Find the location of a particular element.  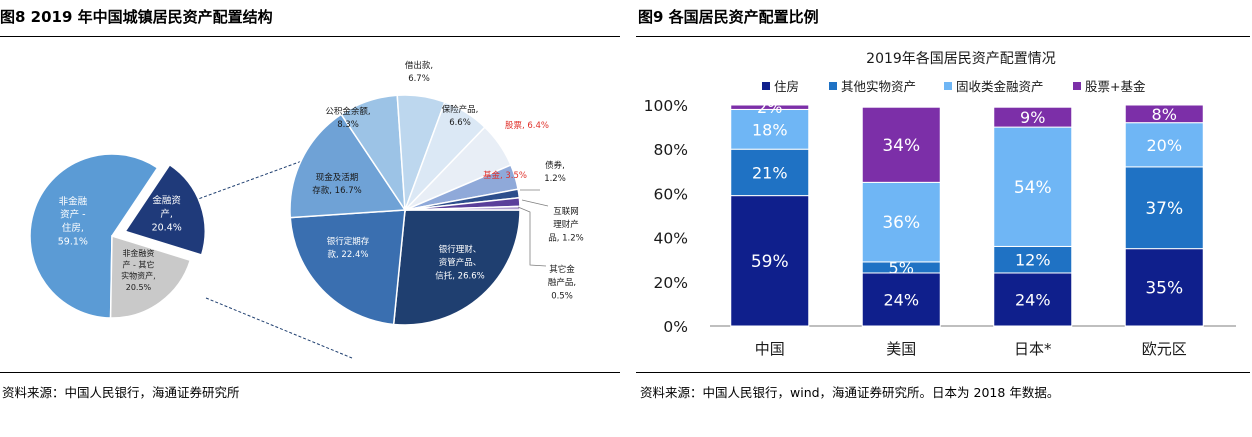

legend-label-3: 股票+基金 is located at coordinates (1115, 86).